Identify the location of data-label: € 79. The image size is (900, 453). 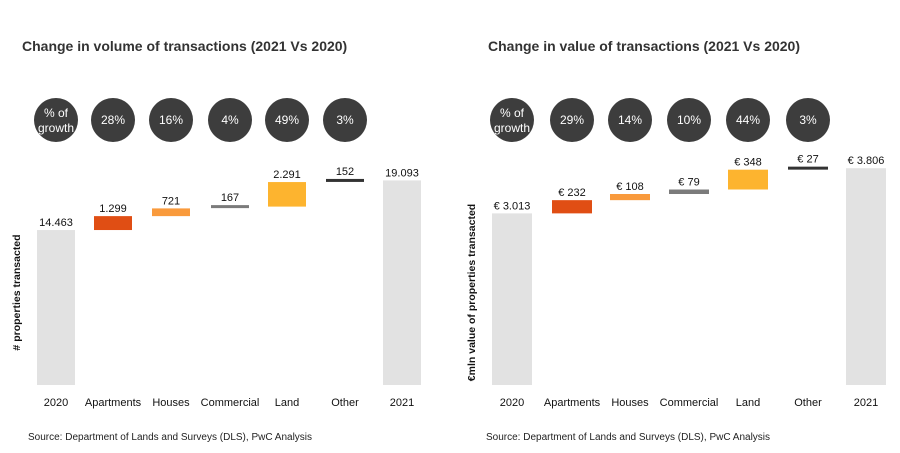
(688, 183).